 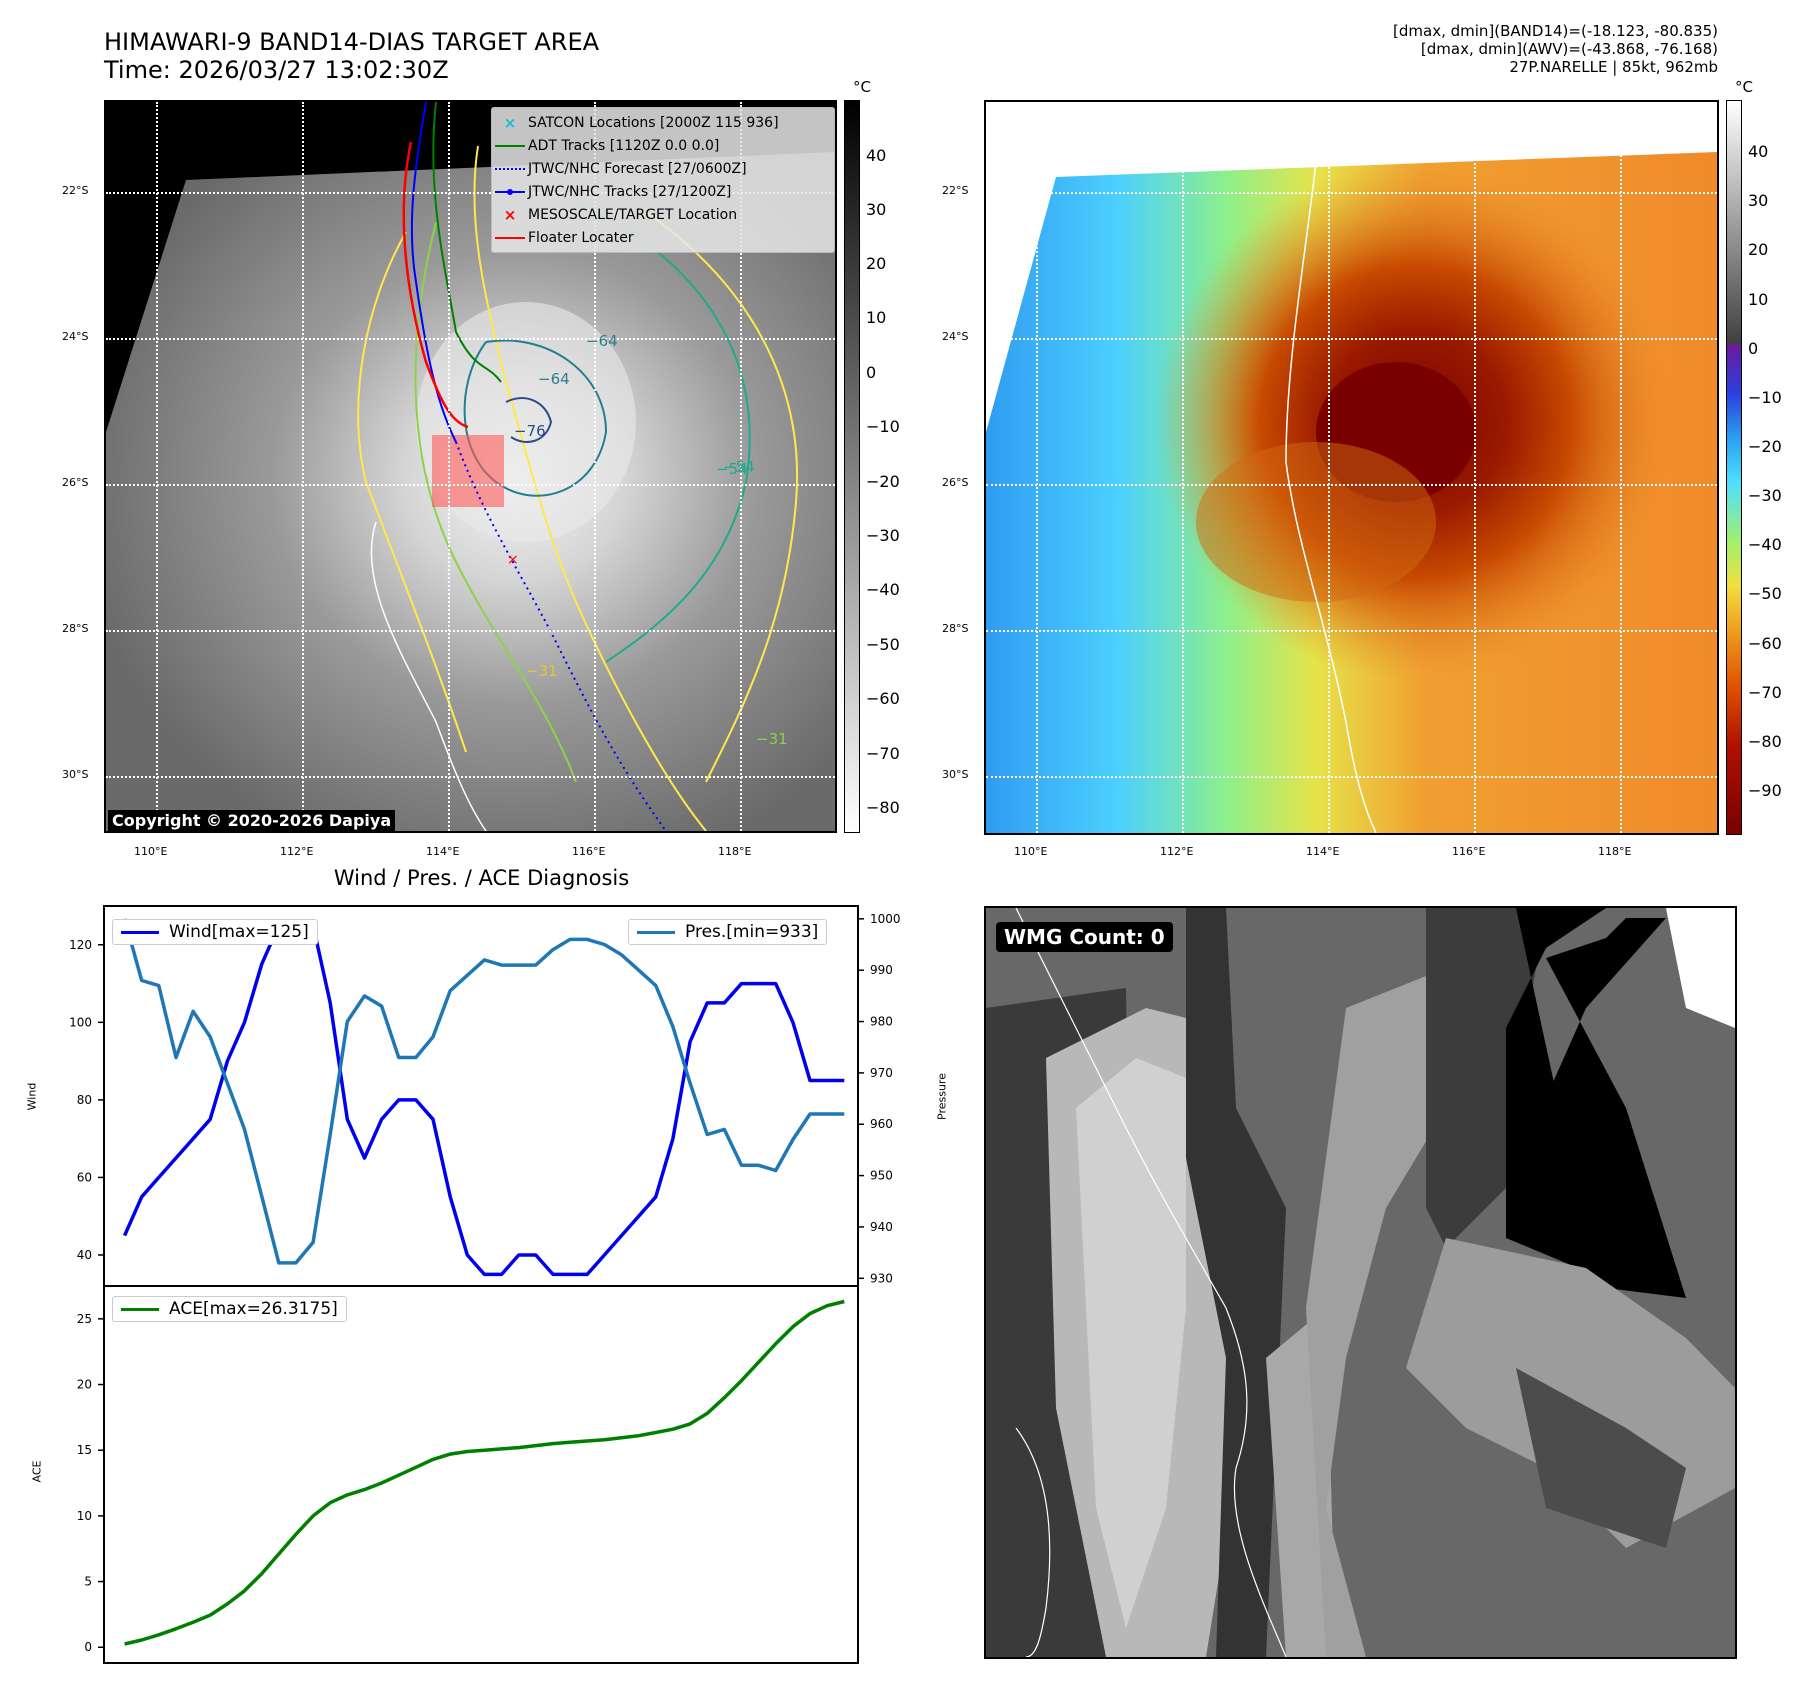 I want to click on colorbar-tick: −60, so click(x=1765, y=643).